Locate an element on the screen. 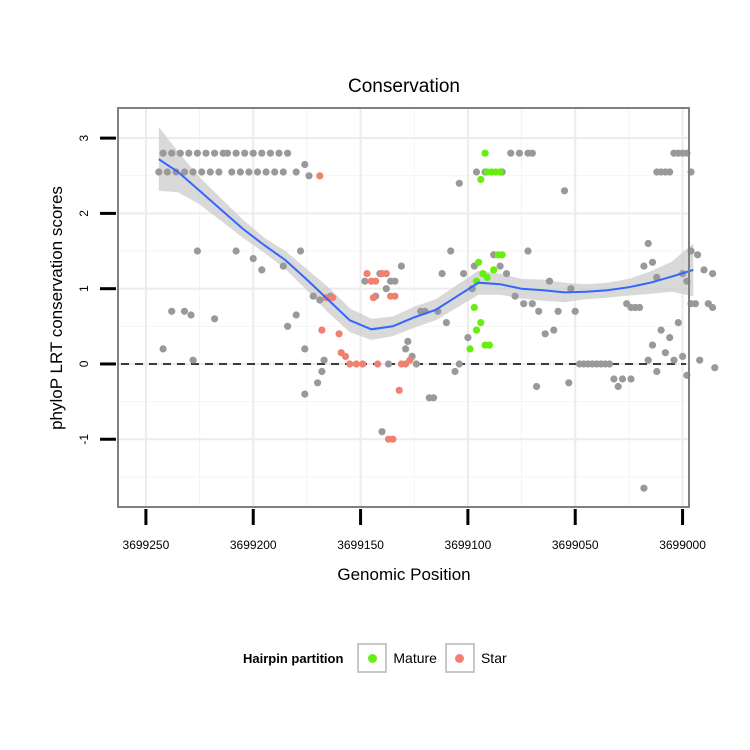  legend: Hairpin partition Mature Star is located at coordinates (379, 658).